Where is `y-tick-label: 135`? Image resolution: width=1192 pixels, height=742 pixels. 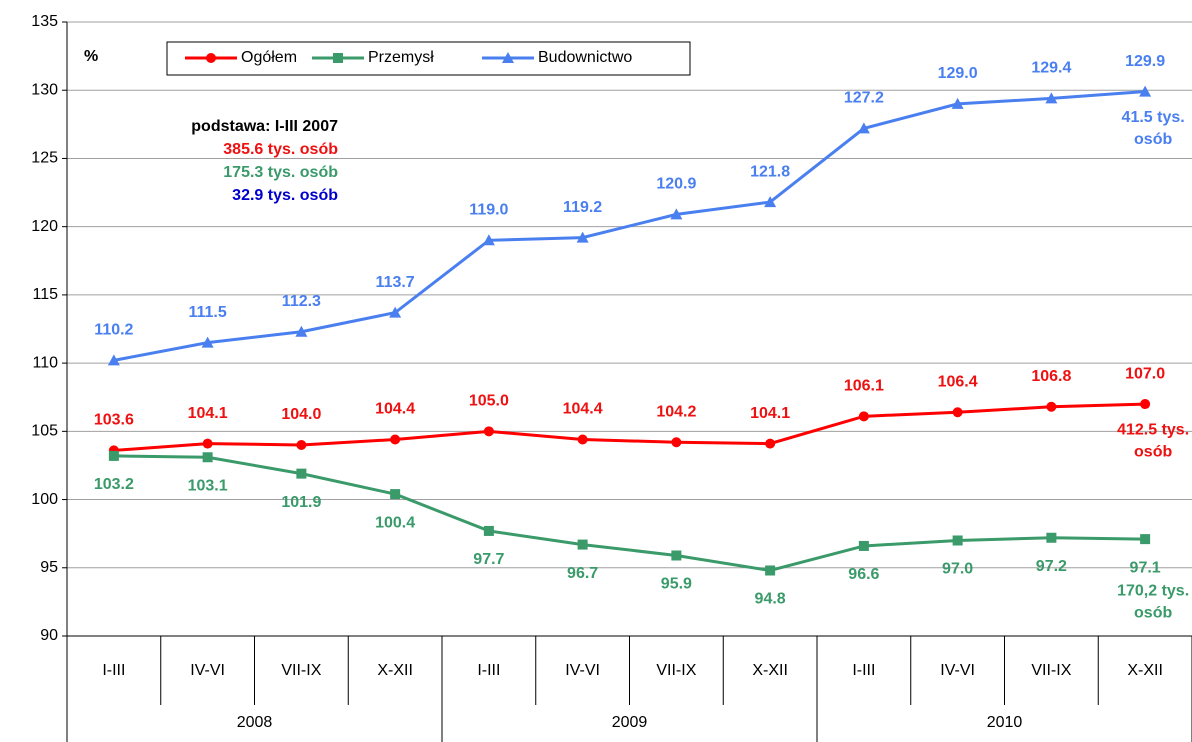 y-tick-label: 135 is located at coordinates (44, 21).